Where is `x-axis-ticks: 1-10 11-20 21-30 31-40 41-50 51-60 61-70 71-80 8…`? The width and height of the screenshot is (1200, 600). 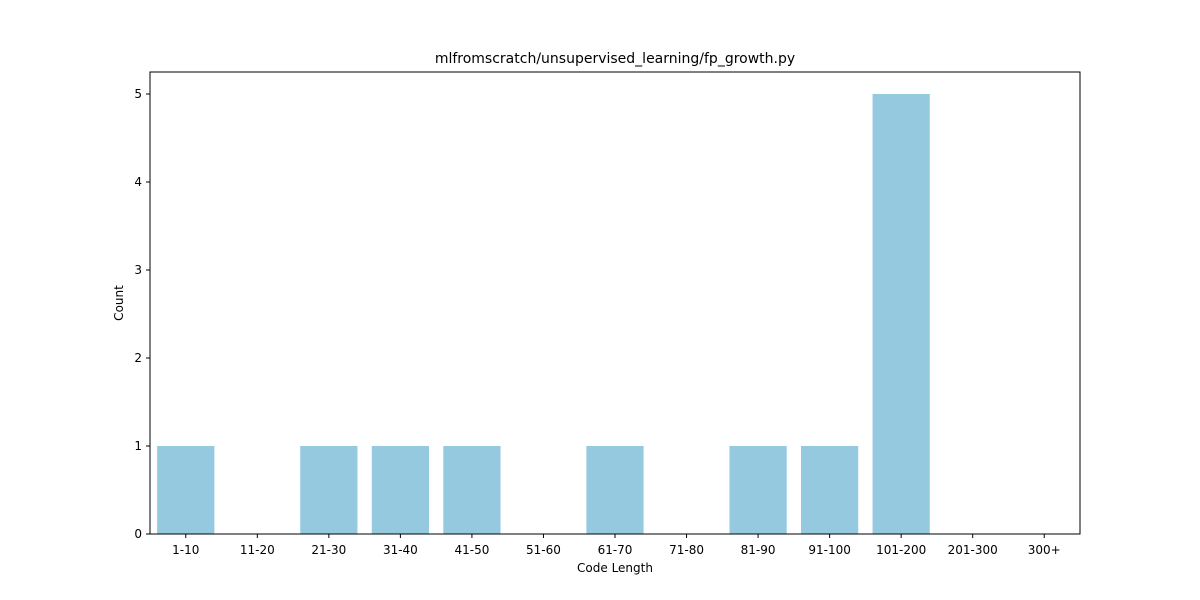
x-axis-ticks: 1-10 11-20 21-30 31-40 41-50 51-60 61-70 71-80 8… is located at coordinates (616, 545).